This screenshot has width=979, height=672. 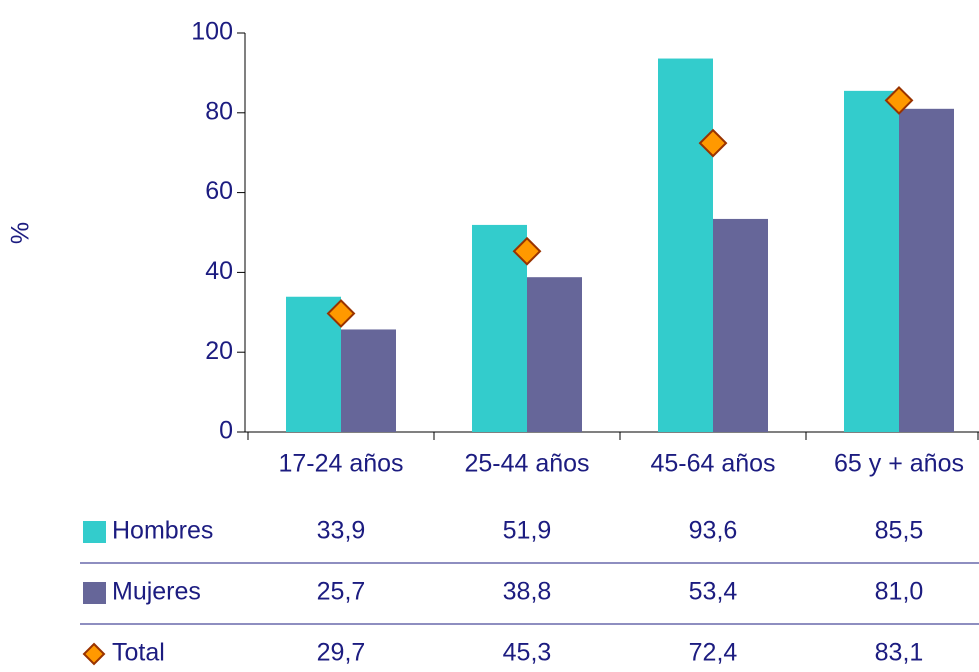 I want to click on table-value: 33,9, so click(x=341, y=531).